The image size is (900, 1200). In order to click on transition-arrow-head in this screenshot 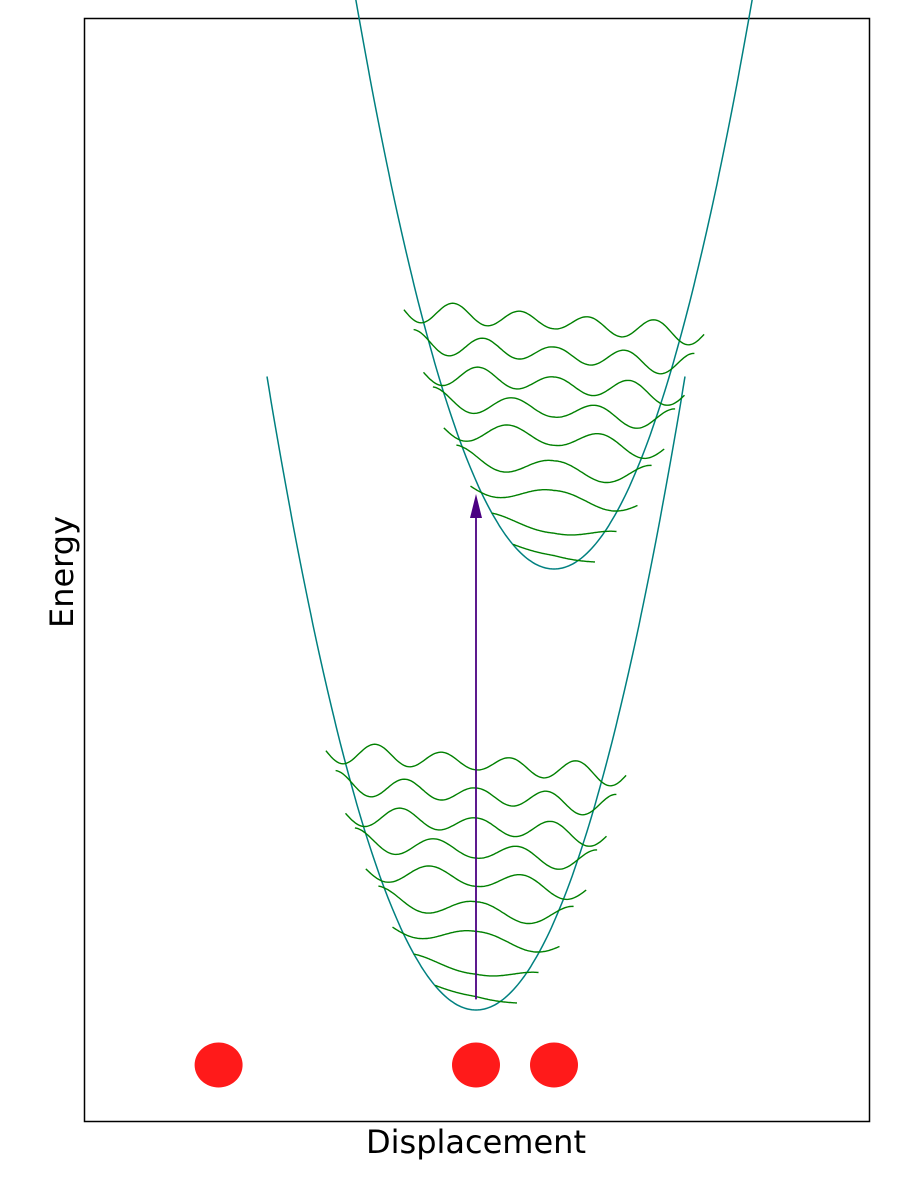, I will do `click(476, 506)`.